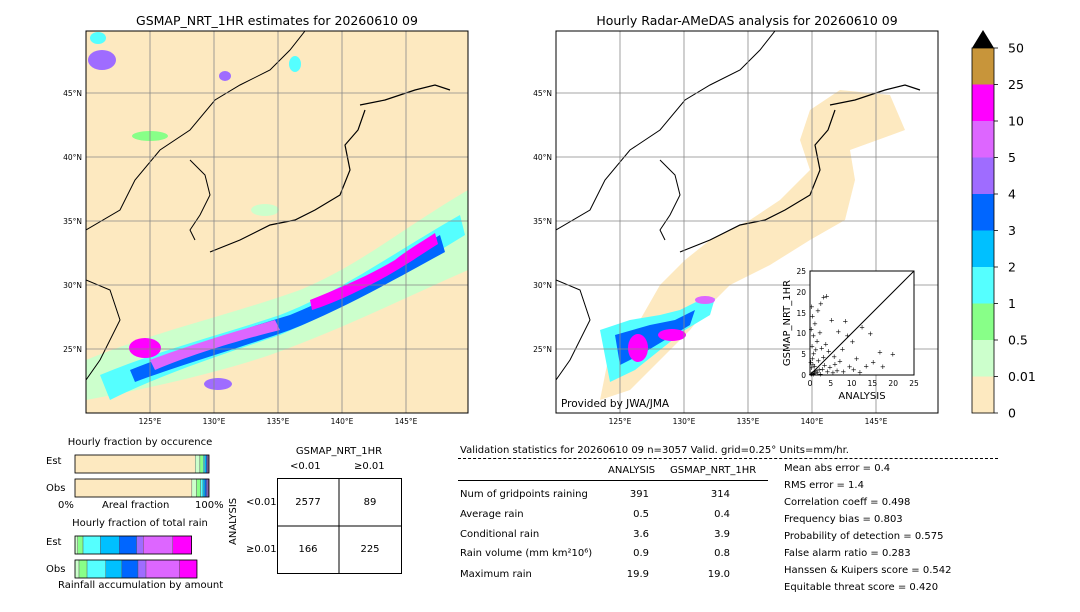 The height and width of the screenshot is (612, 1080). What do you see at coordinates (1014, 230) in the screenshot?
I see `colorbar-labels: 50 25 10 5 4 3 2 1 0.5 0.01 0` at bounding box center [1014, 230].